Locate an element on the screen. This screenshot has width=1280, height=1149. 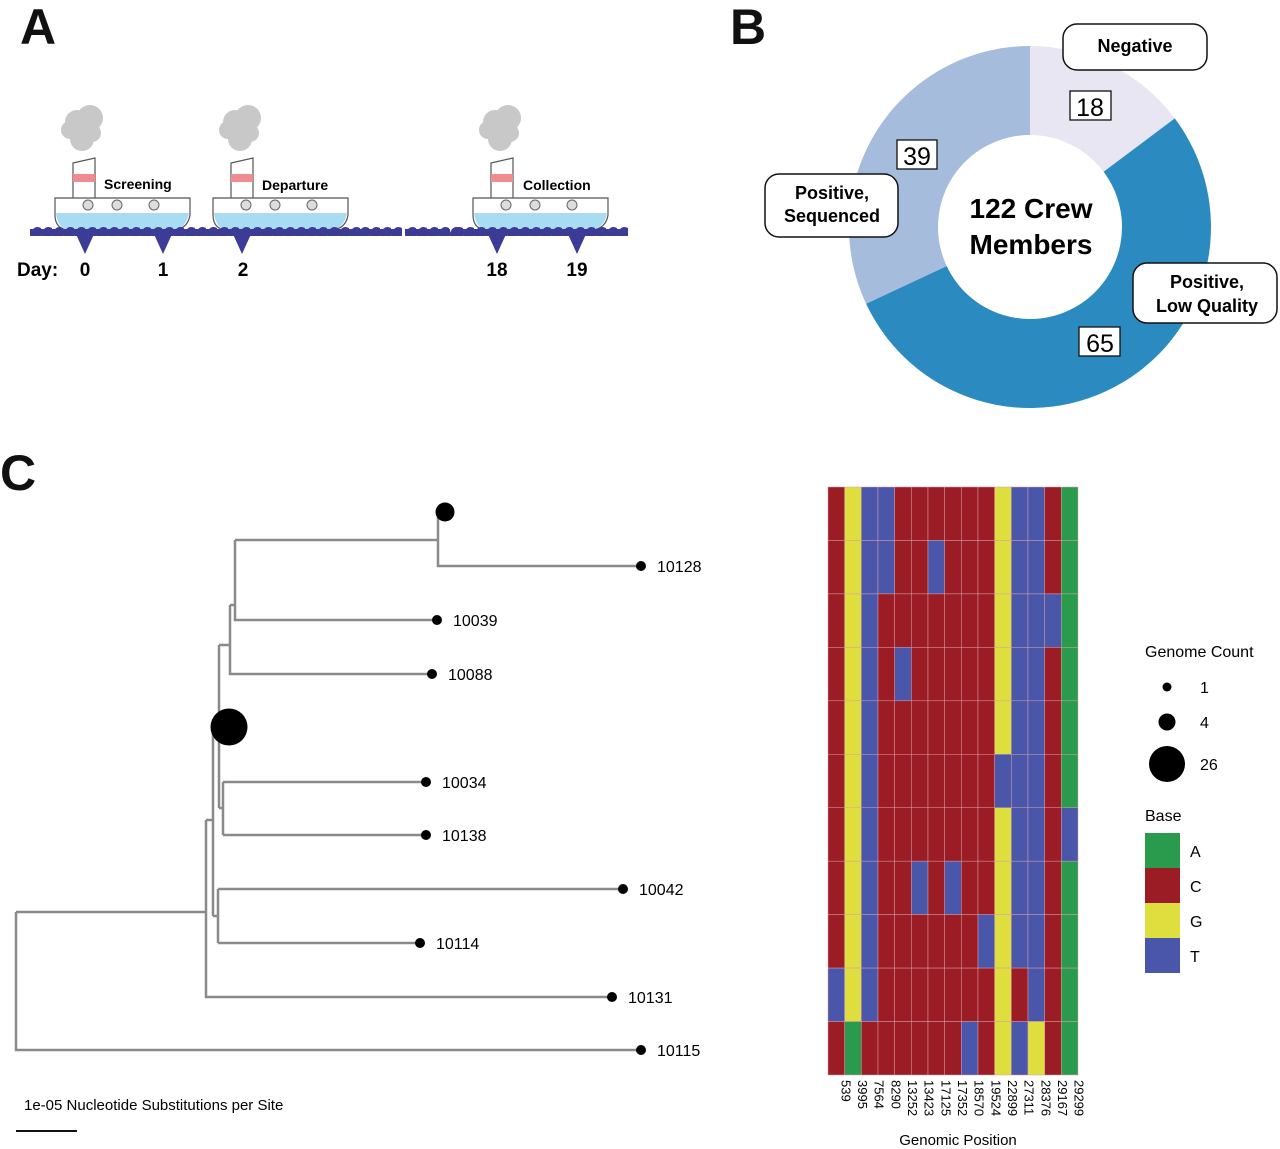
legend-base-C: C is located at coordinates (1196, 887).